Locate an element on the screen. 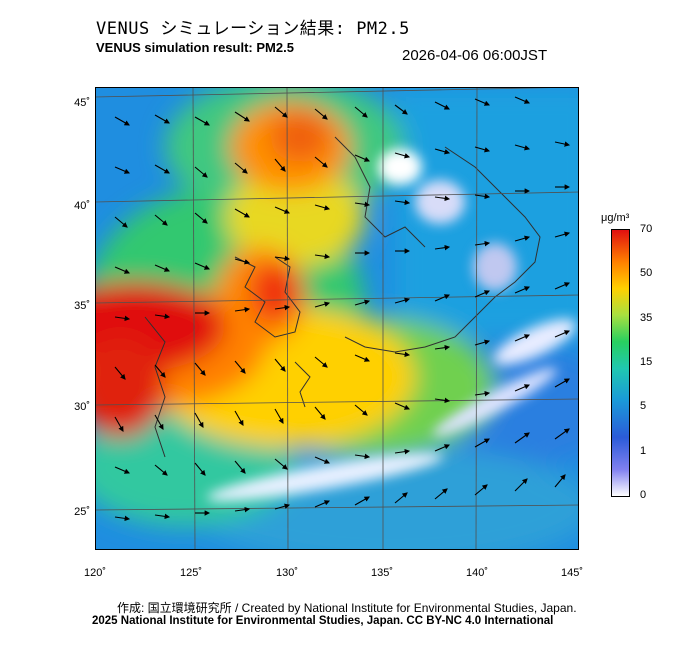 The image size is (700, 649). colorbar-tick-15: 15 is located at coordinates (646, 362).